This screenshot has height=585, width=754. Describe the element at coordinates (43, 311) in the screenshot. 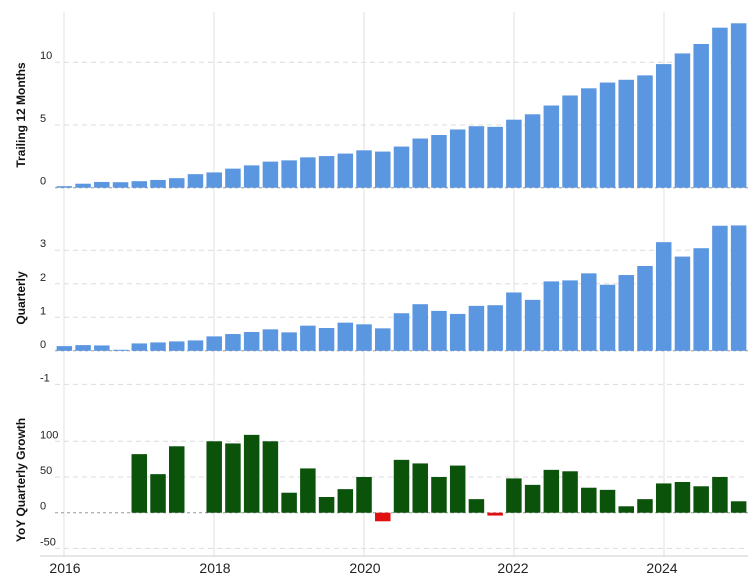

I see `quarterly-ytick-label: 1` at that location.